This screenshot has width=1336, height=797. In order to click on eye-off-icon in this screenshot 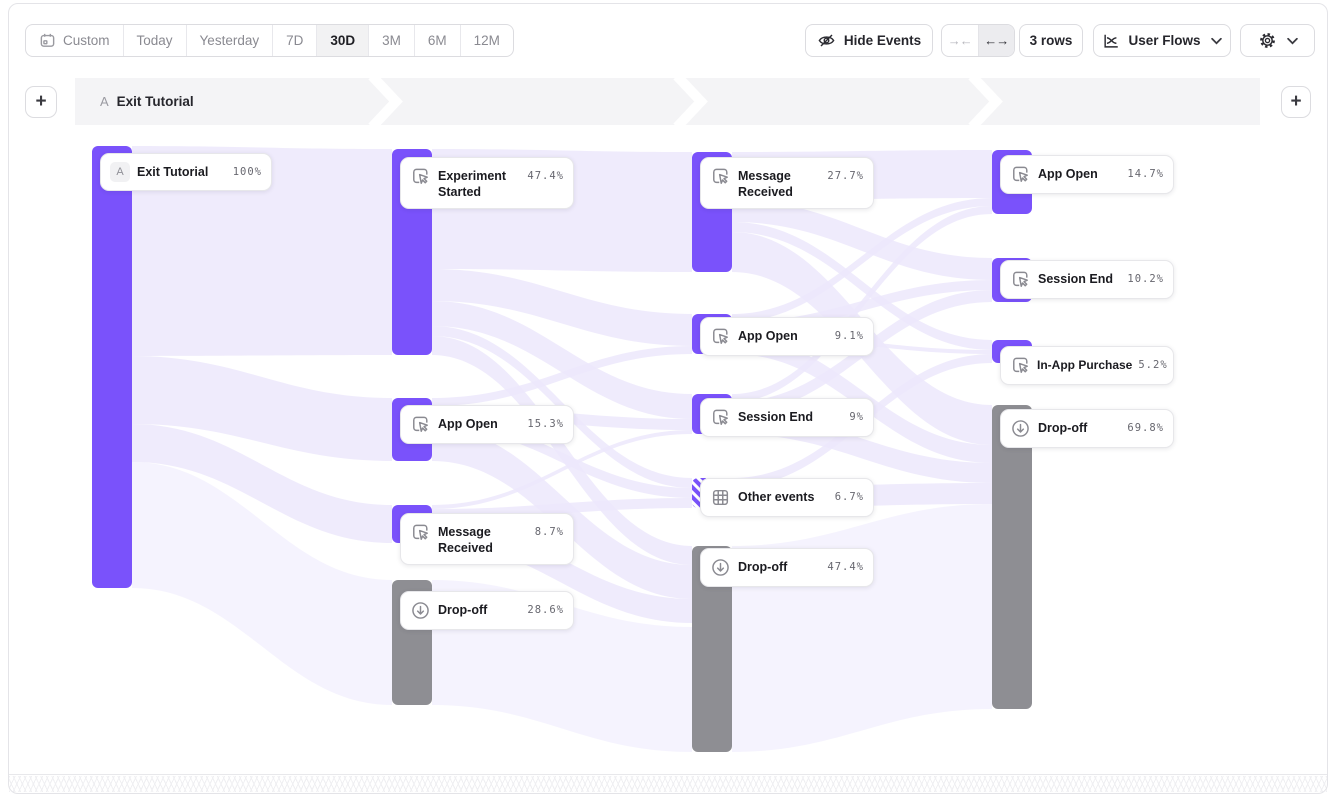, I will do `click(826, 40)`.